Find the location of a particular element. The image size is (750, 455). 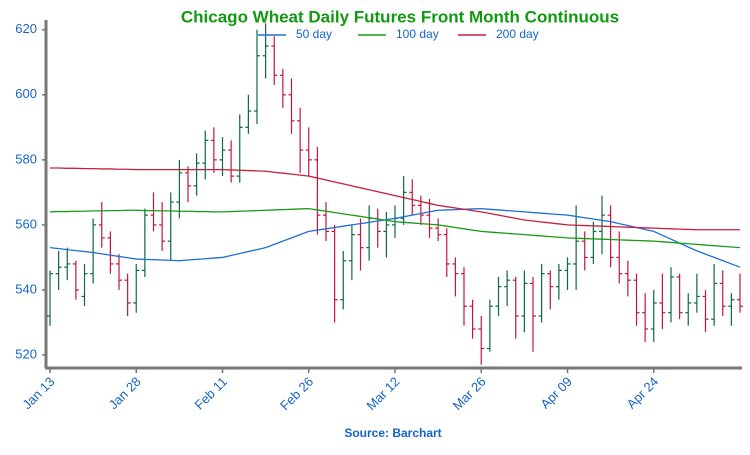

y-tick-label: 580 is located at coordinates (26, 158).